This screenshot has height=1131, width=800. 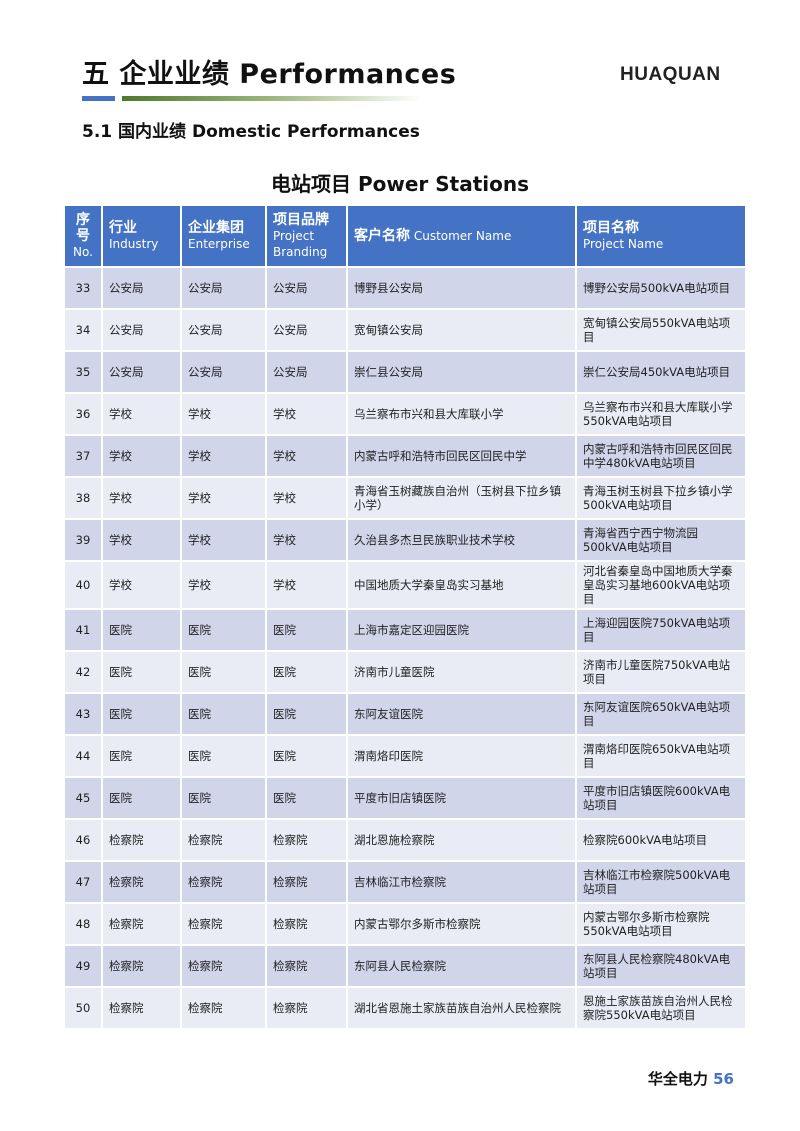 What do you see at coordinates (83, 882) in the screenshot?
I see `cell-no: 47` at bounding box center [83, 882].